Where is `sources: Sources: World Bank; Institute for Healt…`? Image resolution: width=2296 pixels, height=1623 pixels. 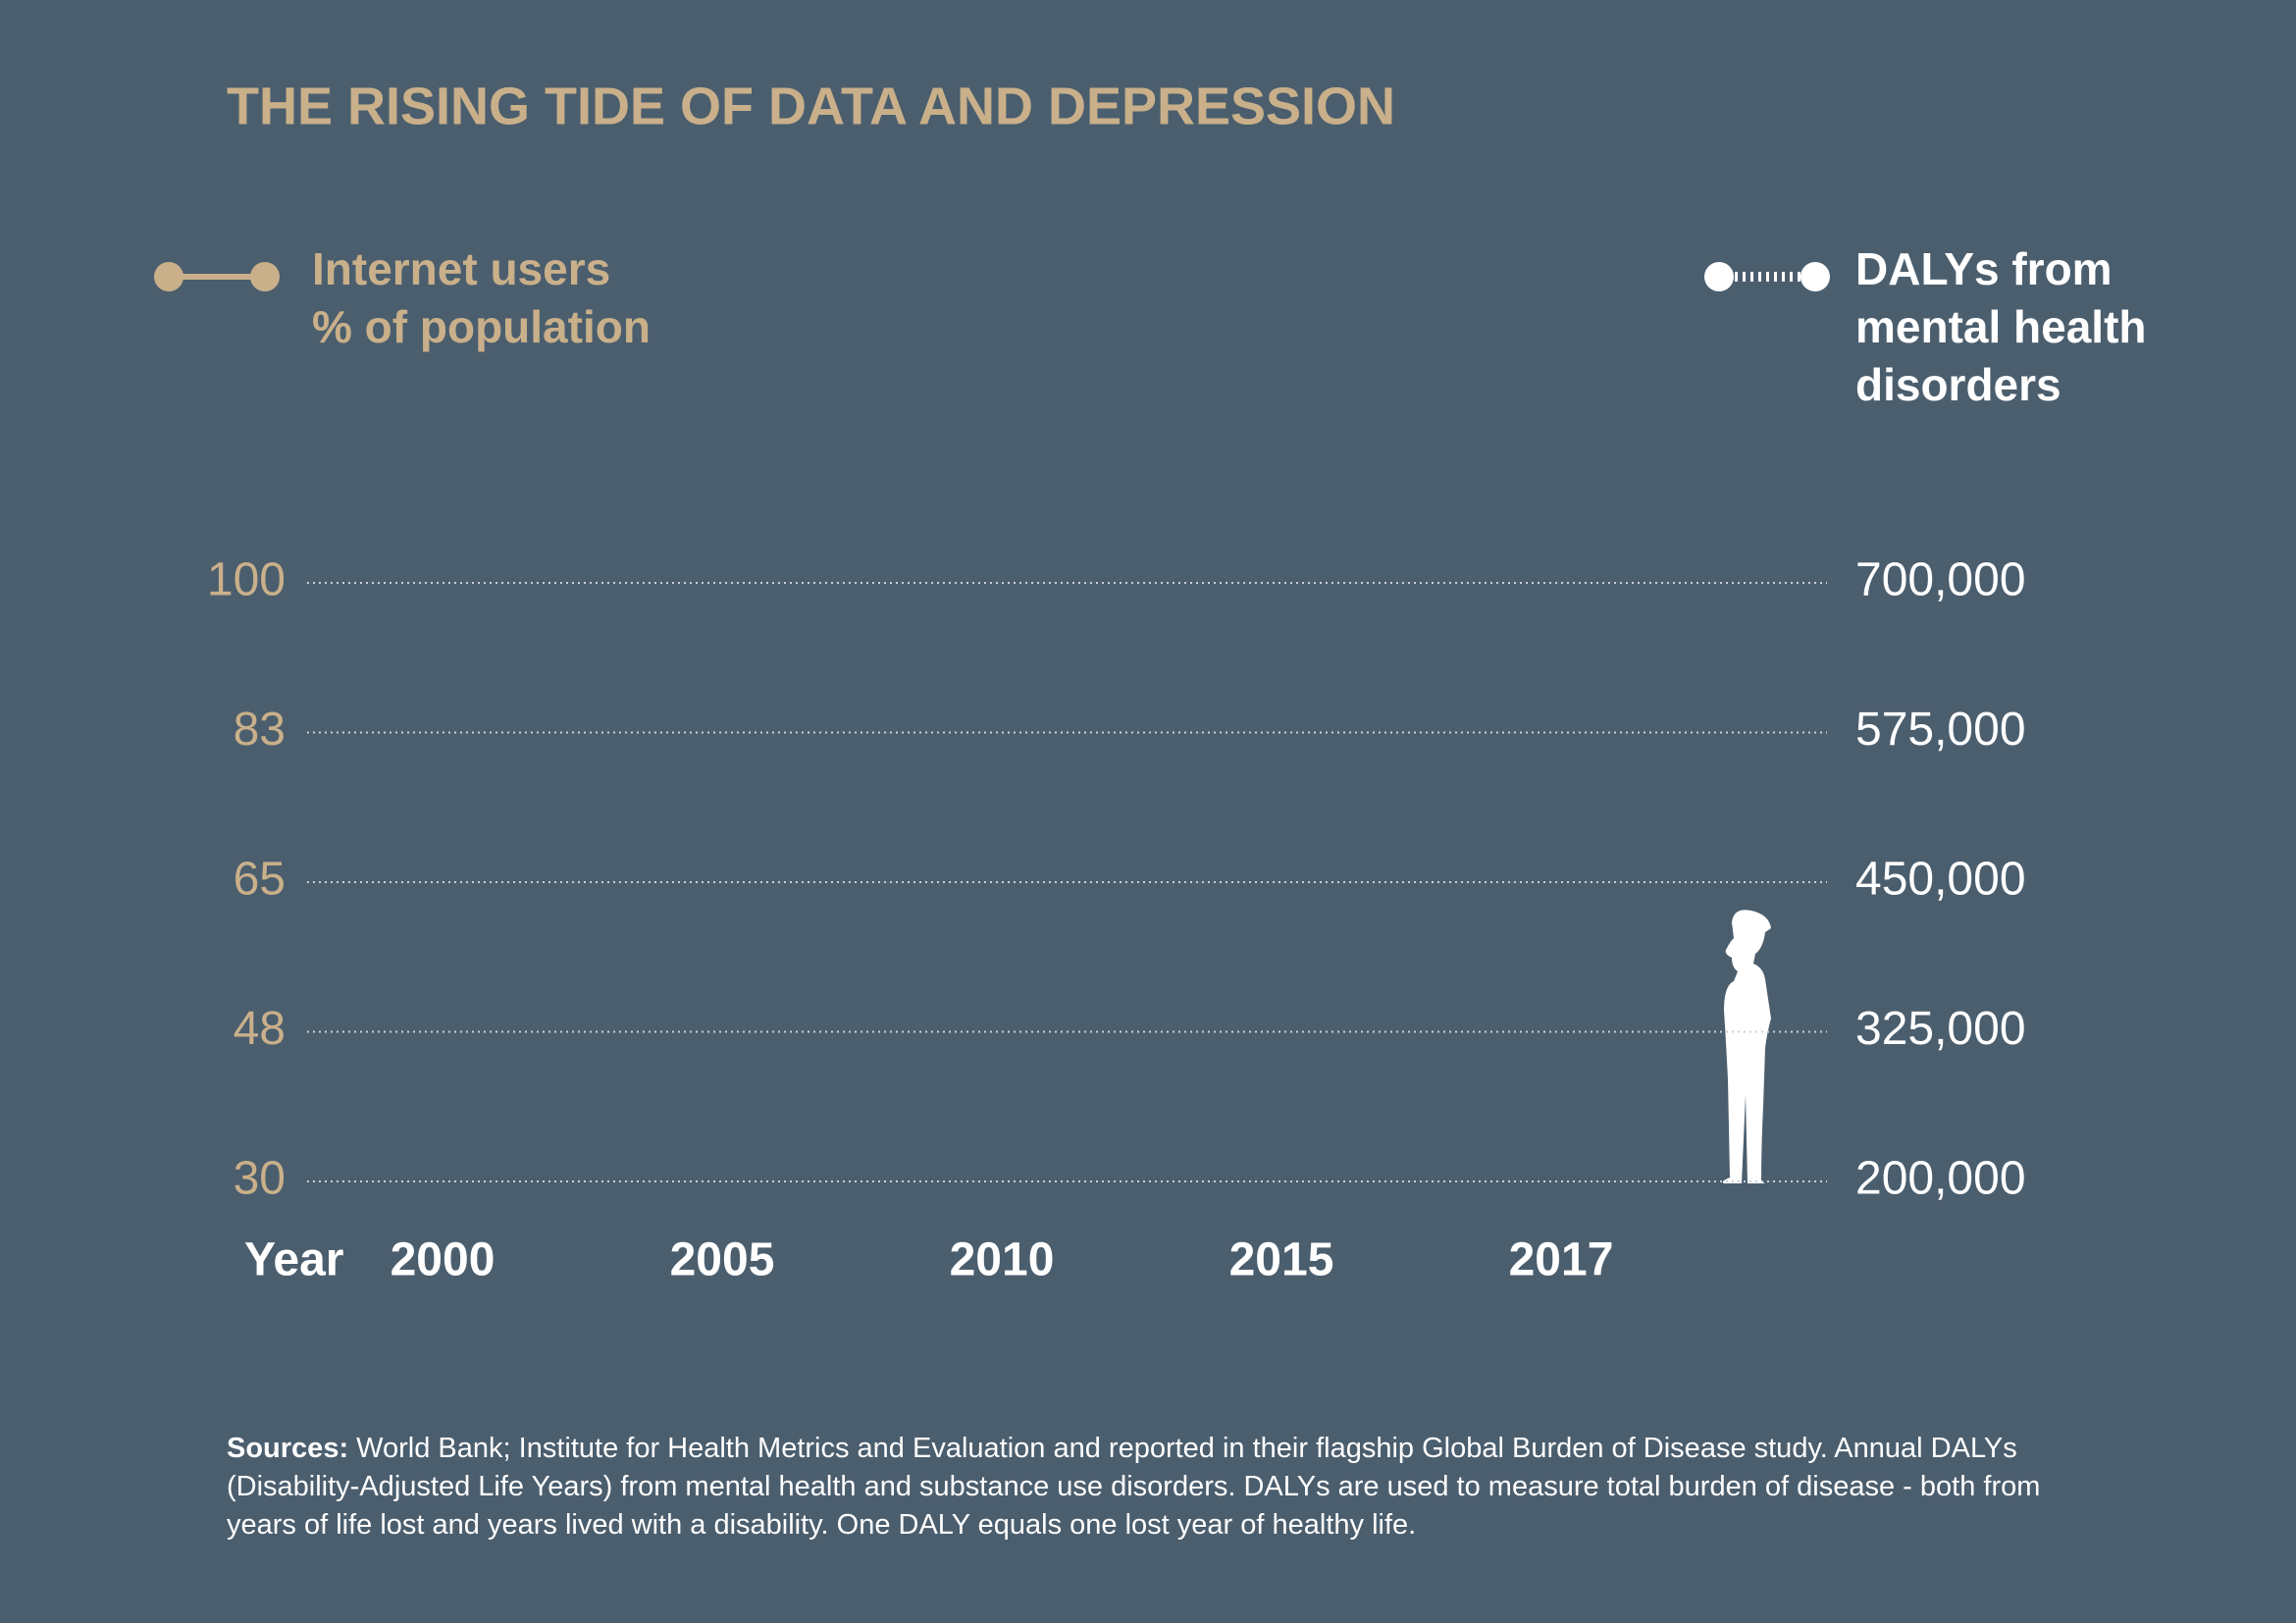
sources: Sources: World Bank; Institute for Healt… is located at coordinates (1169, 1487).